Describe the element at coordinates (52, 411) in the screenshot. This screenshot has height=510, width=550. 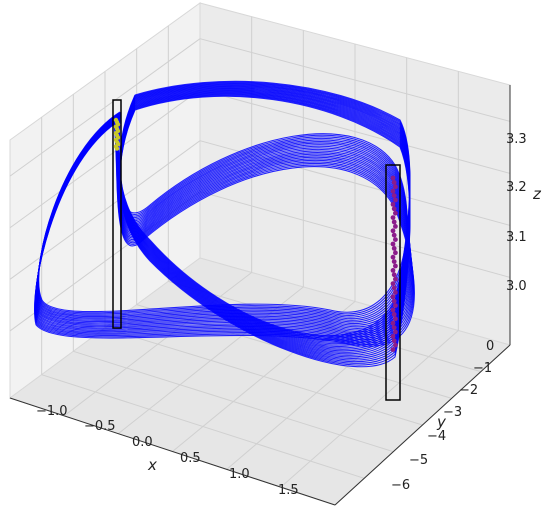
I see `x-tick-label: −1.0` at that location.